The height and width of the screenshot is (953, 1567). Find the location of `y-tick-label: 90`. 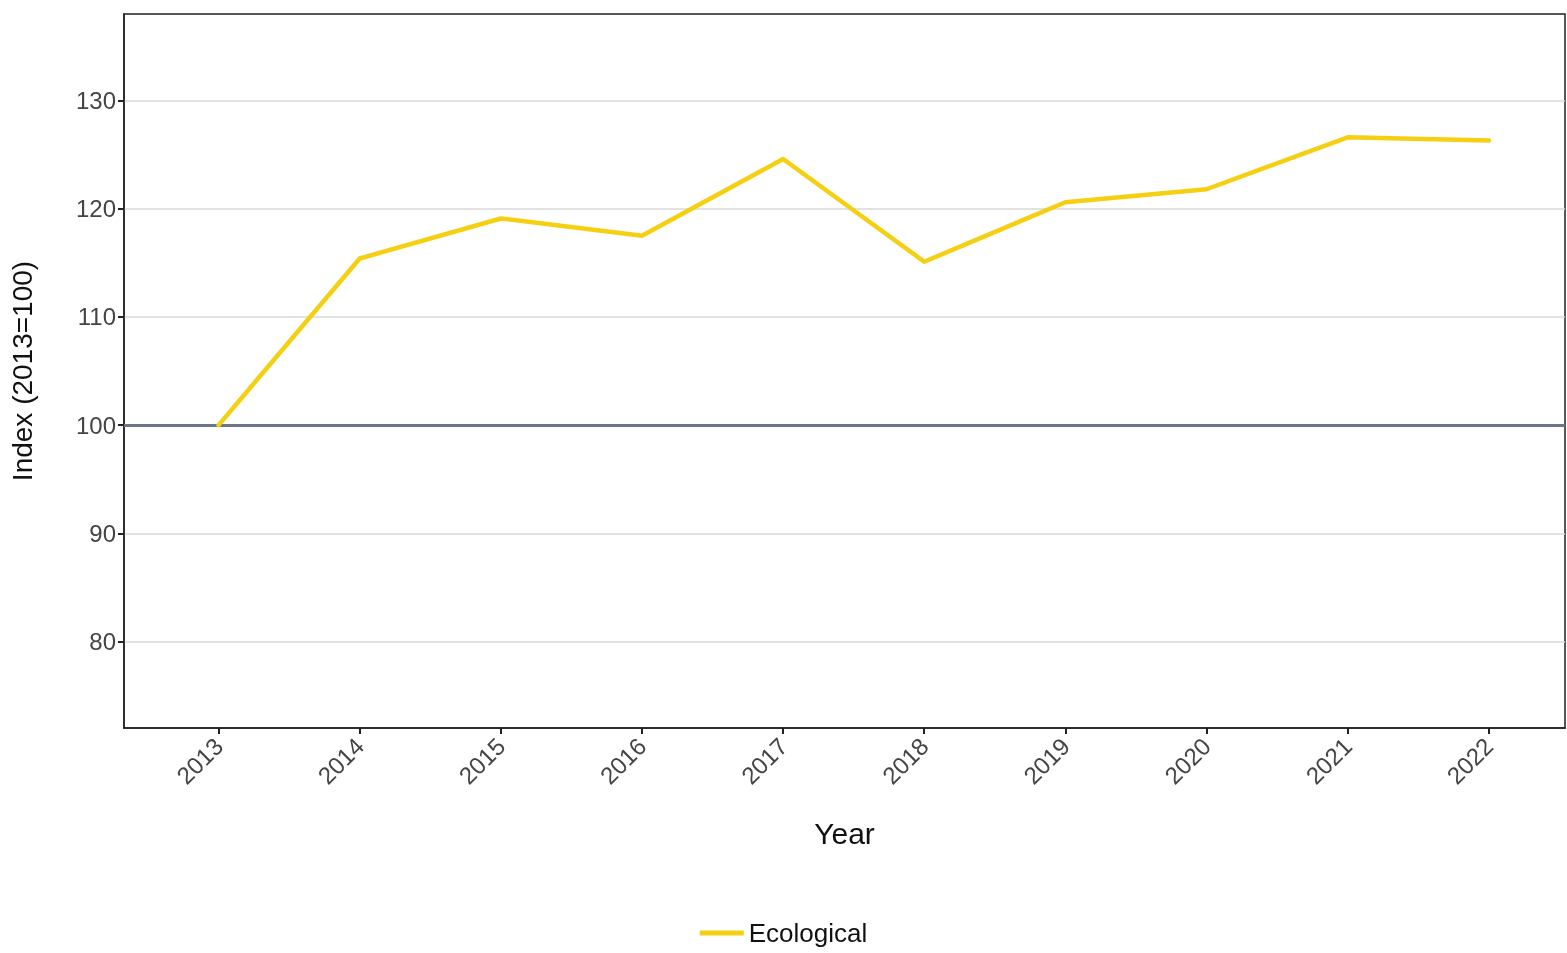

y-tick-label: 90 is located at coordinates (102, 533).